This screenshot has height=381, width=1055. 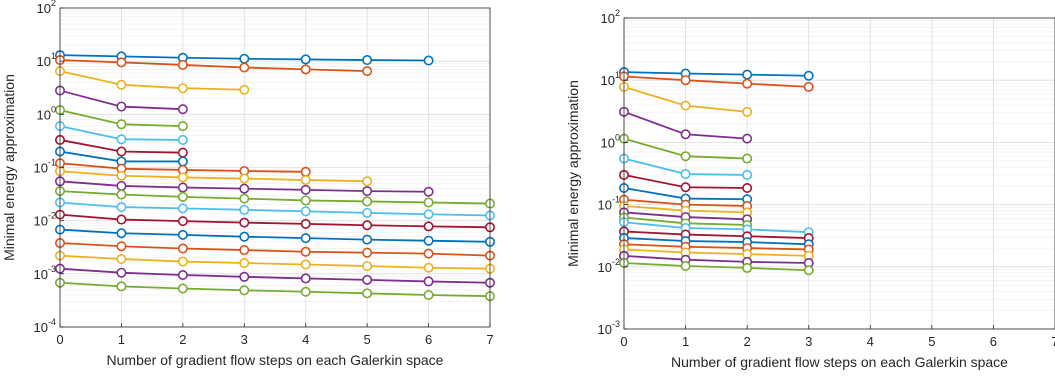 I want to click on x-tick-label: 2, so click(x=182, y=339).